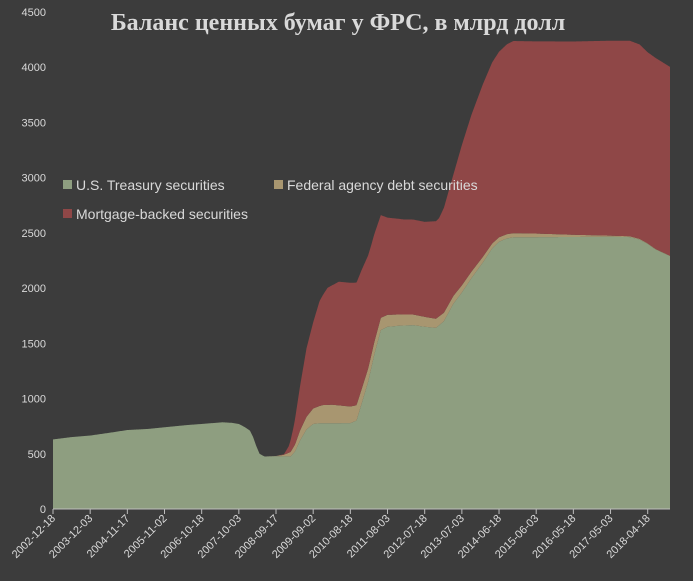  I want to click on y-tick-label: 4500, so click(34, 13).